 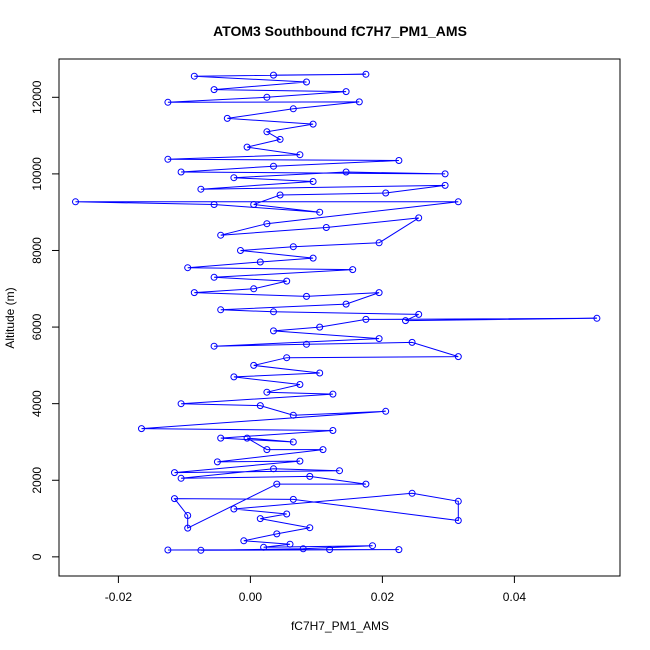 What do you see at coordinates (515, 597) in the screenshot?
I see `x-tick-label: 0.04` at bounding box center [515, 597].